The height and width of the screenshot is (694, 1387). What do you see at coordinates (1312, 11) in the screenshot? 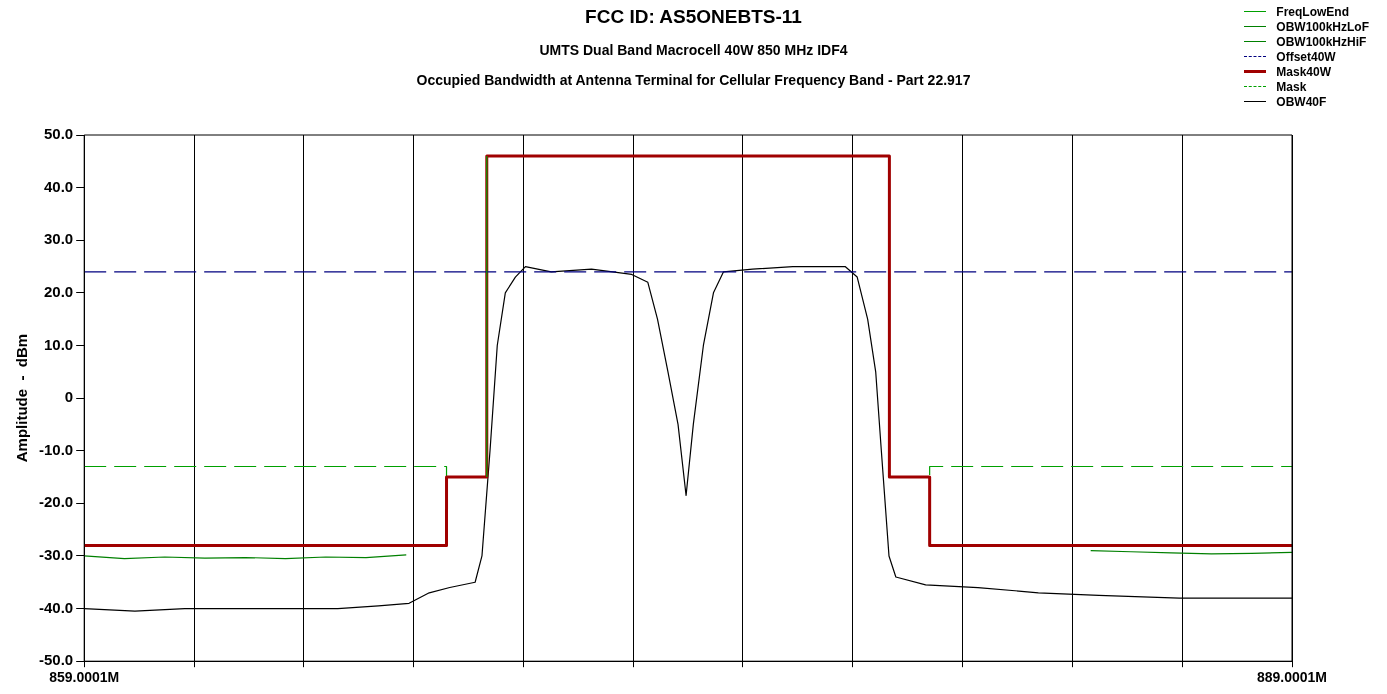
I see `legend-label: FreqLowEnd` at bounding box center [1312, 11].